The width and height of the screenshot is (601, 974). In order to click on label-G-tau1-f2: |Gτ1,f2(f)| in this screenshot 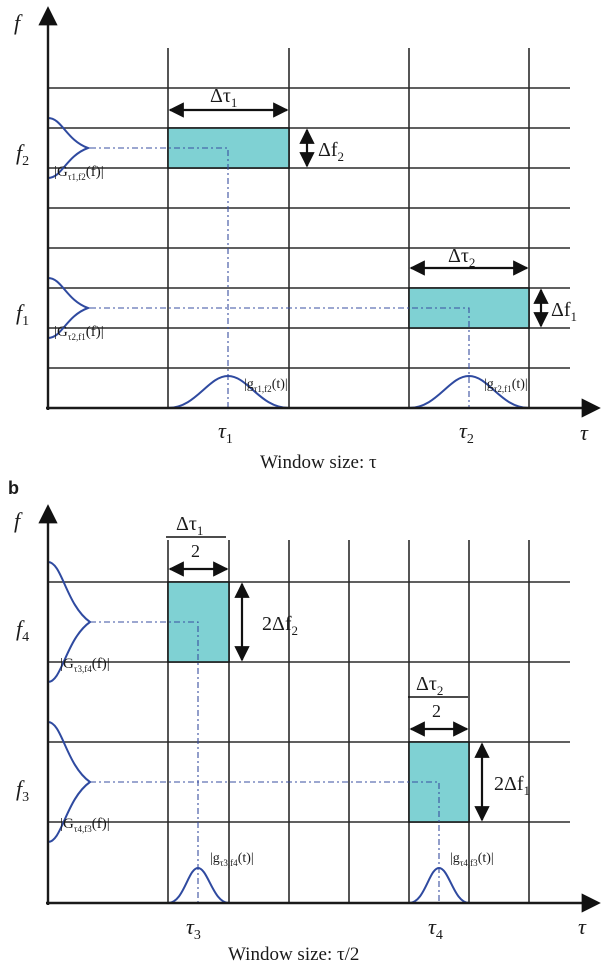, I will do `click(79, 173)`.